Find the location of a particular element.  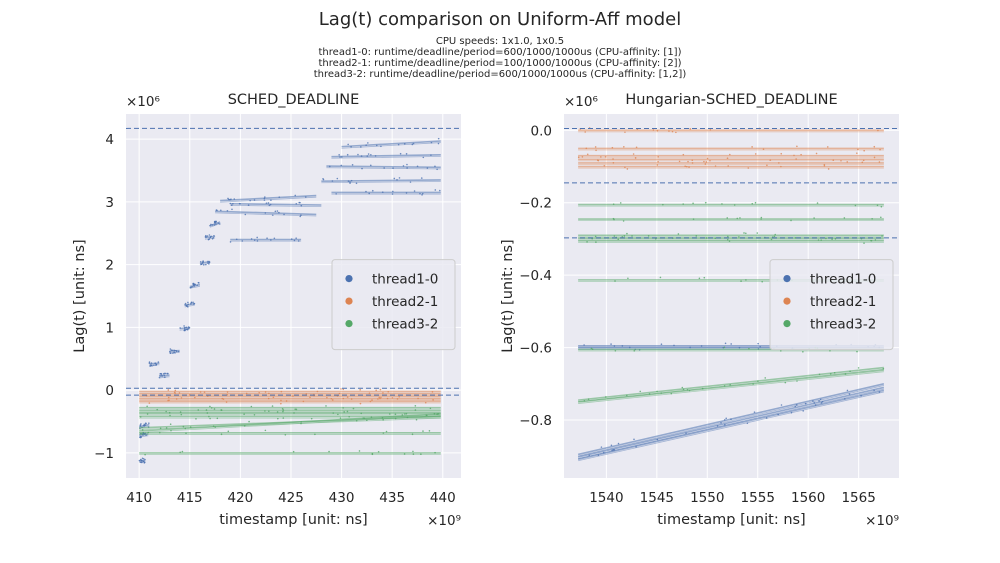

x-tick-label: 1565 is located at coordinates (858, 498).